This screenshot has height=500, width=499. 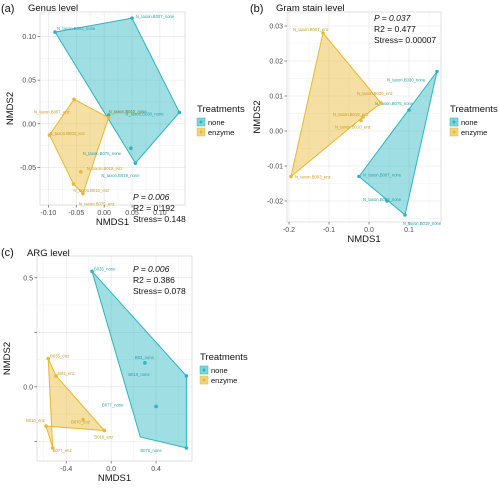 I want to click on stat-stress: Stress= 0.00007, so click(x=405, y=40).